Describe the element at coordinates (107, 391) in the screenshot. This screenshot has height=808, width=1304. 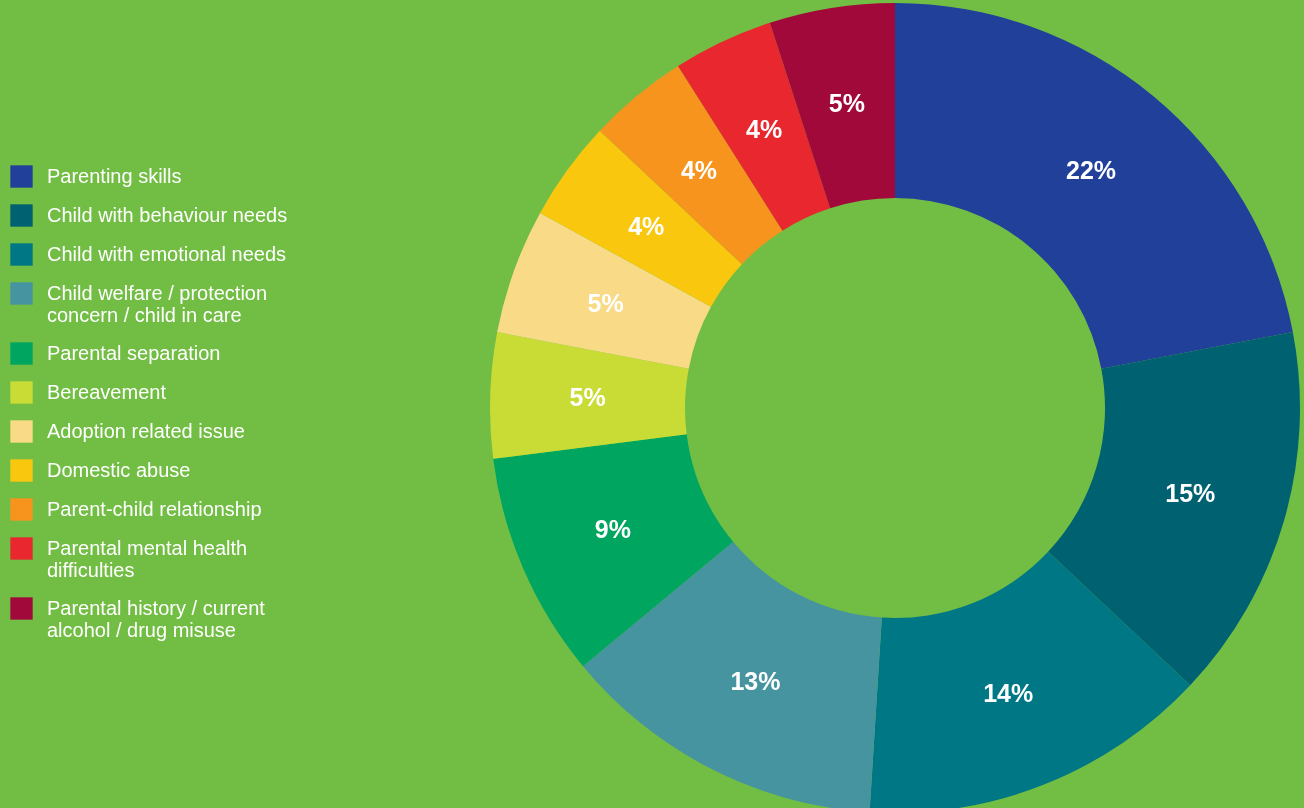
I see `legend-label: Bereavement` at that location.